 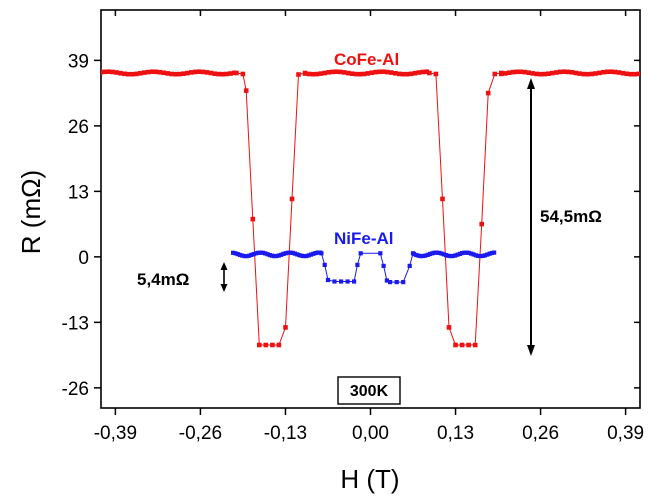 What do you see at coordinates (455, 433) in the screenshot?
I see `x-tick-label: 0,13` at bounding box center [455, 433].